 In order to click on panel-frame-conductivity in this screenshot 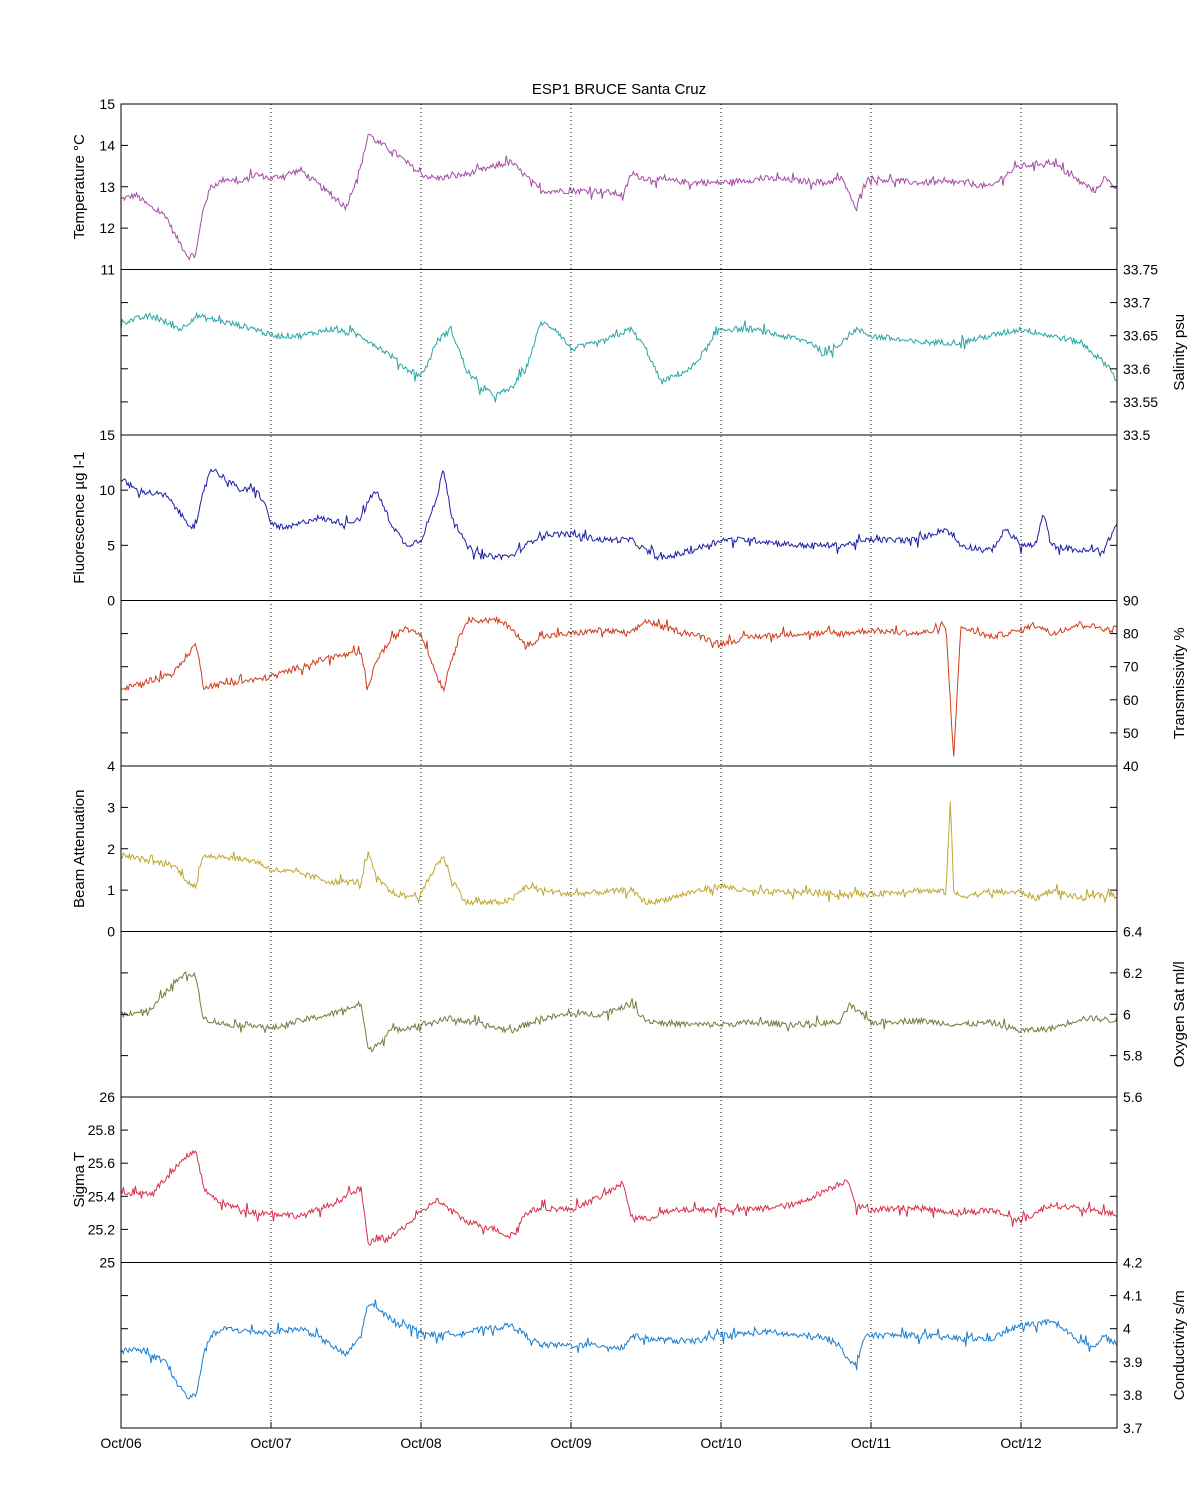, I will do `click(619, 1345)`.